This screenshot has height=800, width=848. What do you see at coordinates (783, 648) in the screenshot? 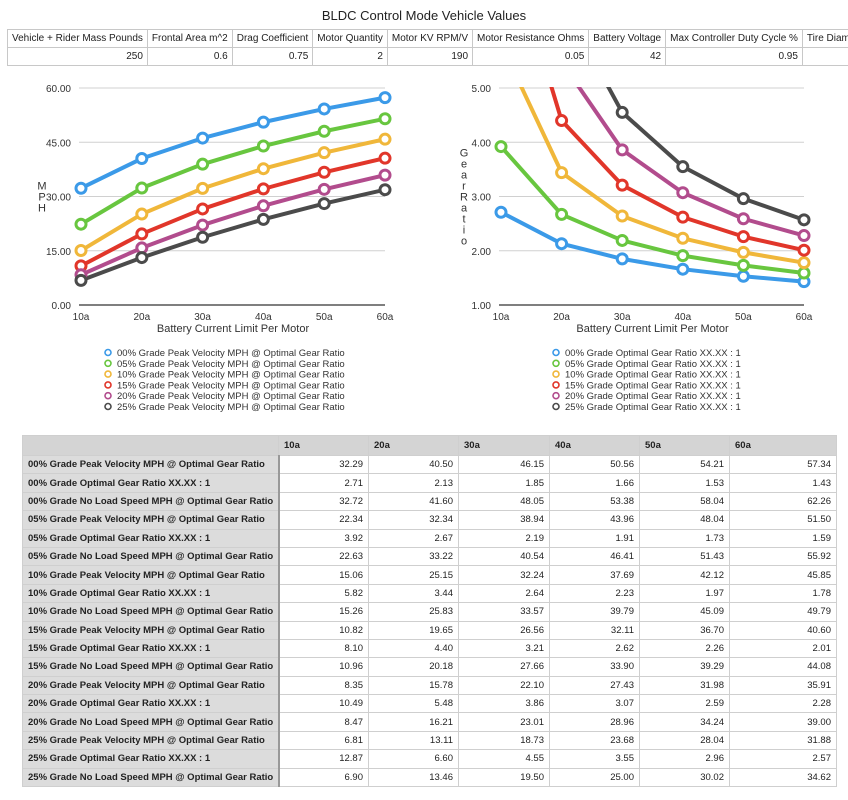
I see `cell-value: 2.01` at bounding box center [783, 648].